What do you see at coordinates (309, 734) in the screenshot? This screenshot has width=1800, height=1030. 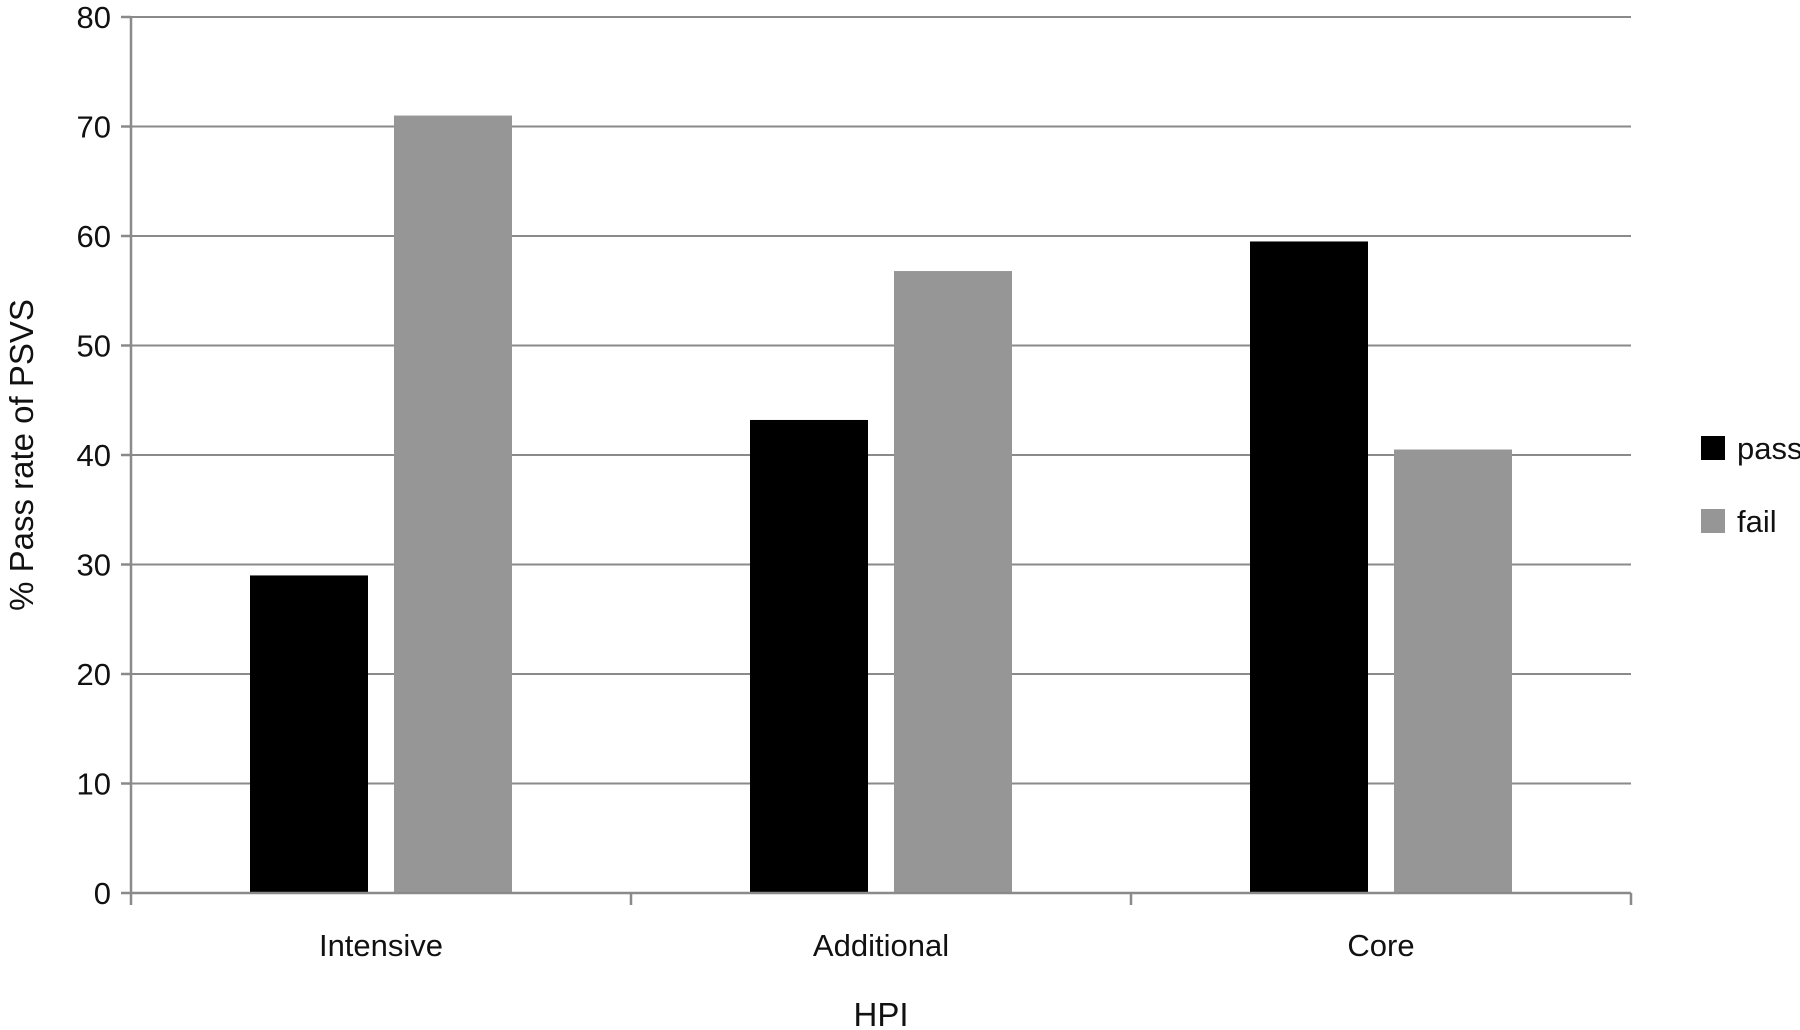 I see `bar-pass-intensive` at bounding box center [309, 734].